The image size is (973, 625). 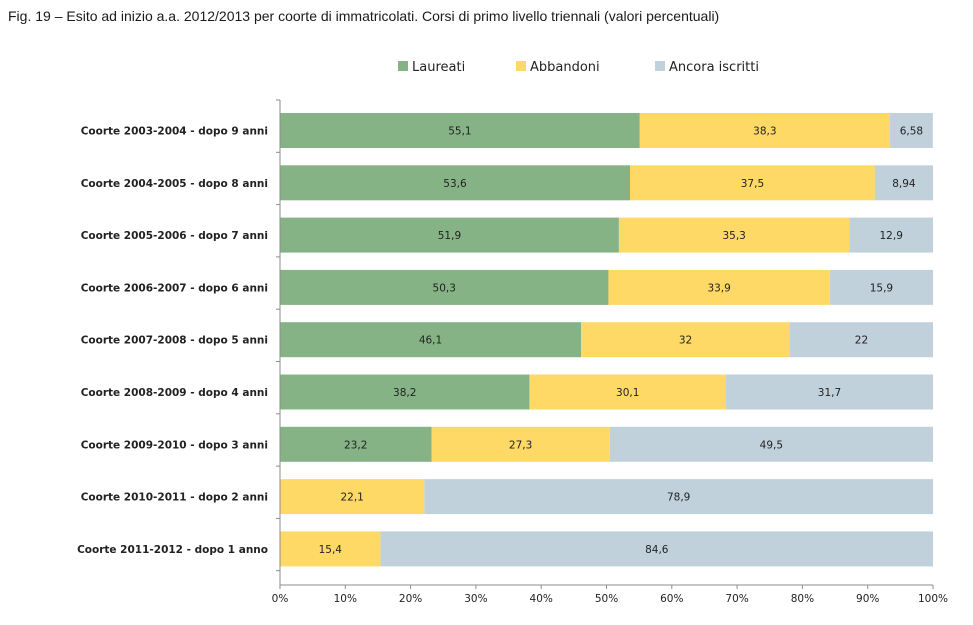 What do you see at coordinates (606, 599) in the screenshot?
I see `x-tick-label: 50%` at bounding box center [606, 599].